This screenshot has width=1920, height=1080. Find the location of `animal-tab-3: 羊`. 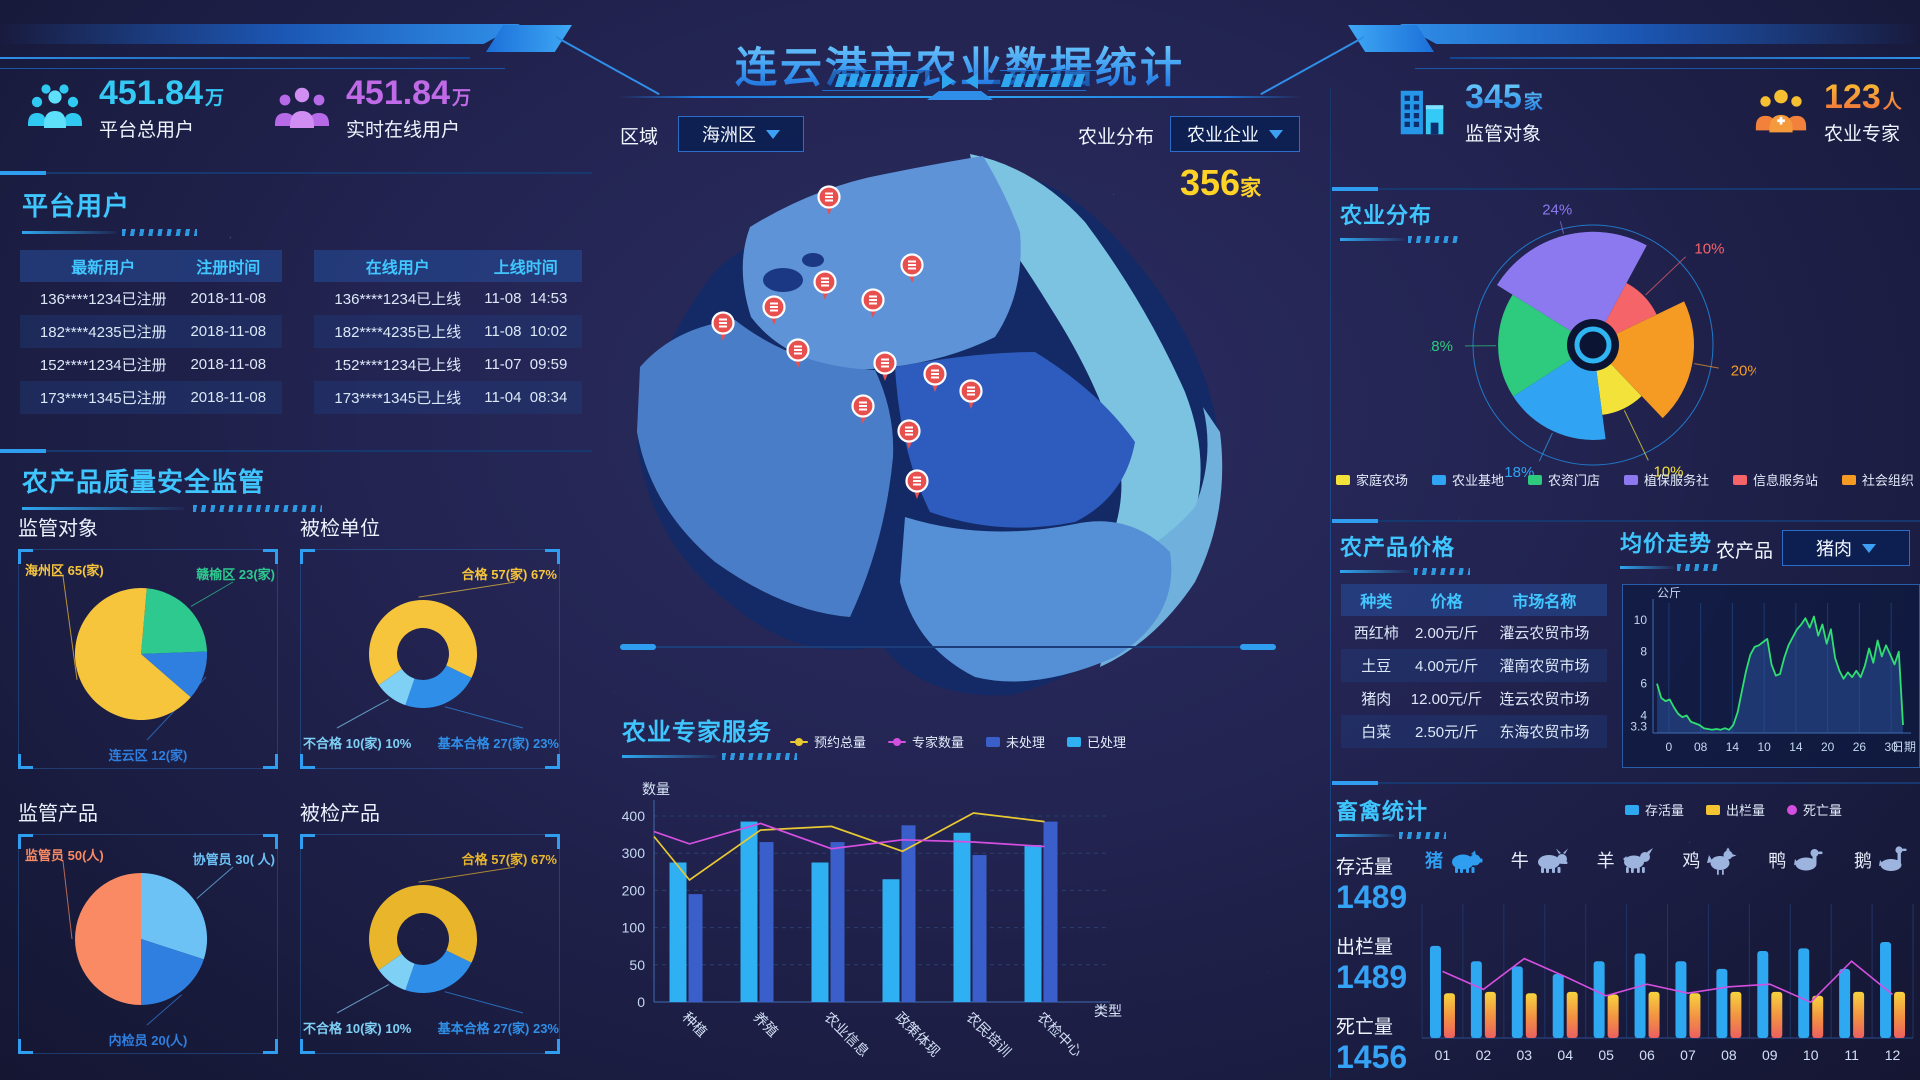

animal-tab-3: 羊 is located at coordinates (1626, 860).